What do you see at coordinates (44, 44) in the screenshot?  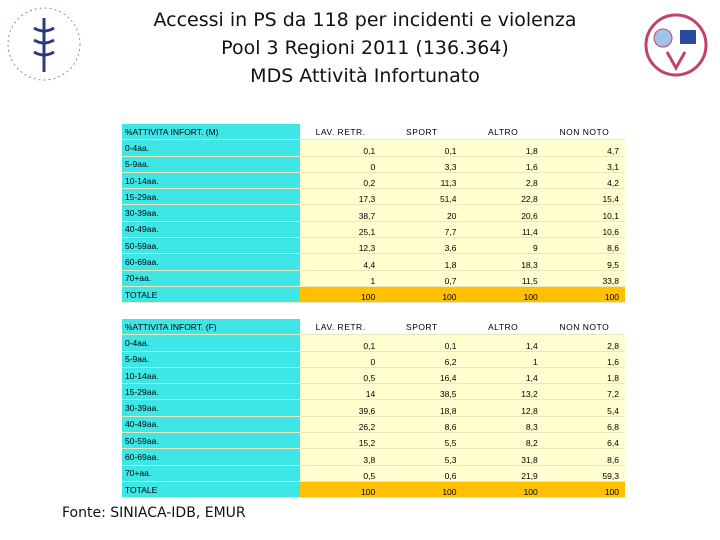 I see `logo-iss` at bounding box center [44, 44].